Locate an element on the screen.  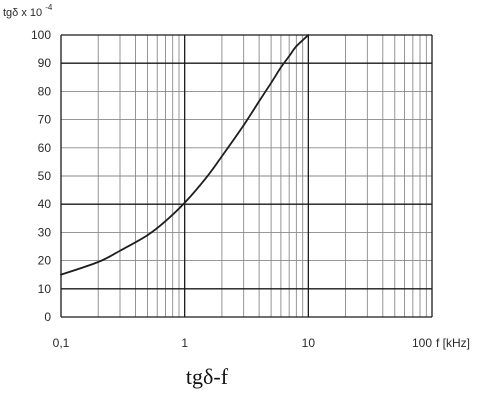
y-tick-label: 70 is located at coordinates (45, 120).